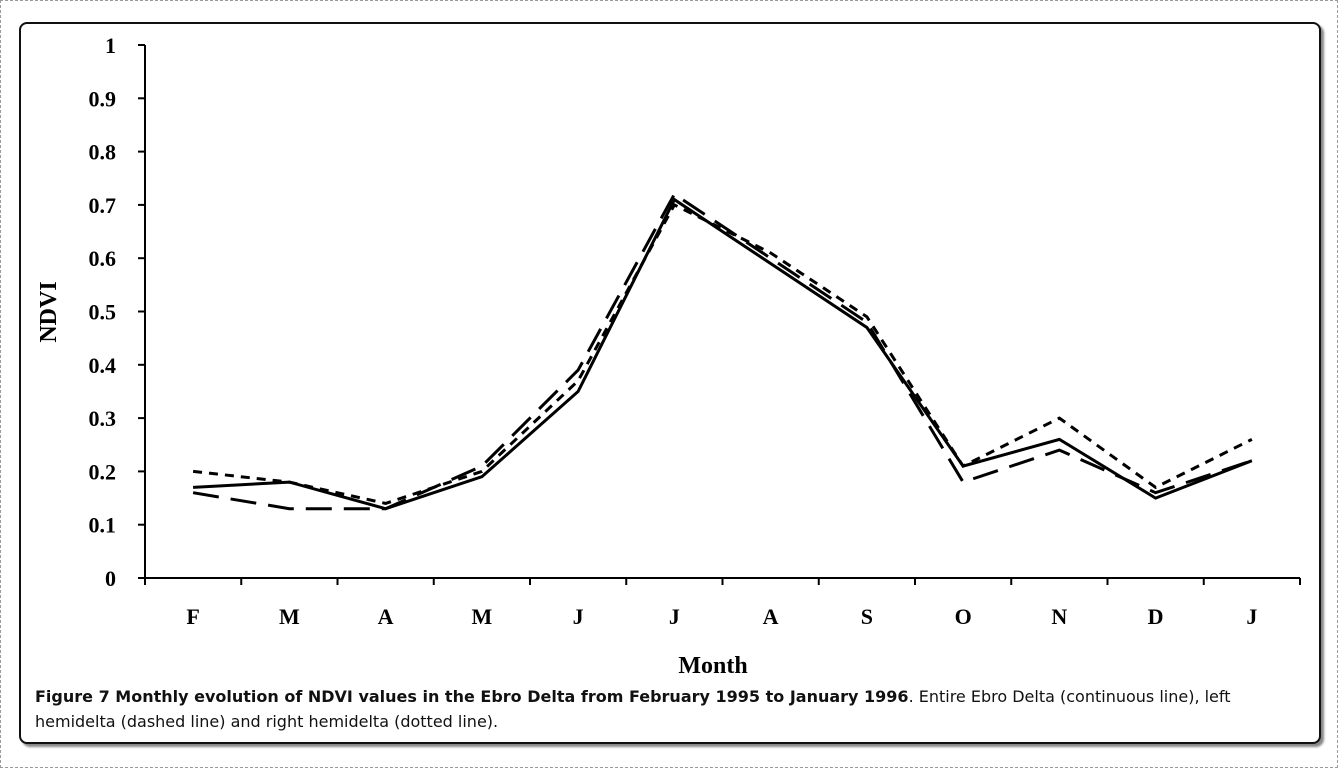 The image size is (1338, 768). I want to click on y-tick-label: 1, so click(110, 45).